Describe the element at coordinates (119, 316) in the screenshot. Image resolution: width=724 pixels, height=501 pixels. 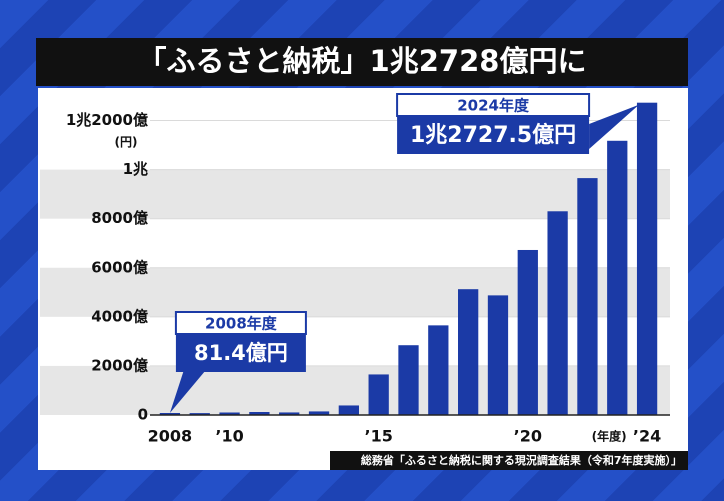
I see `y-tick-label: 4000億` at that location.